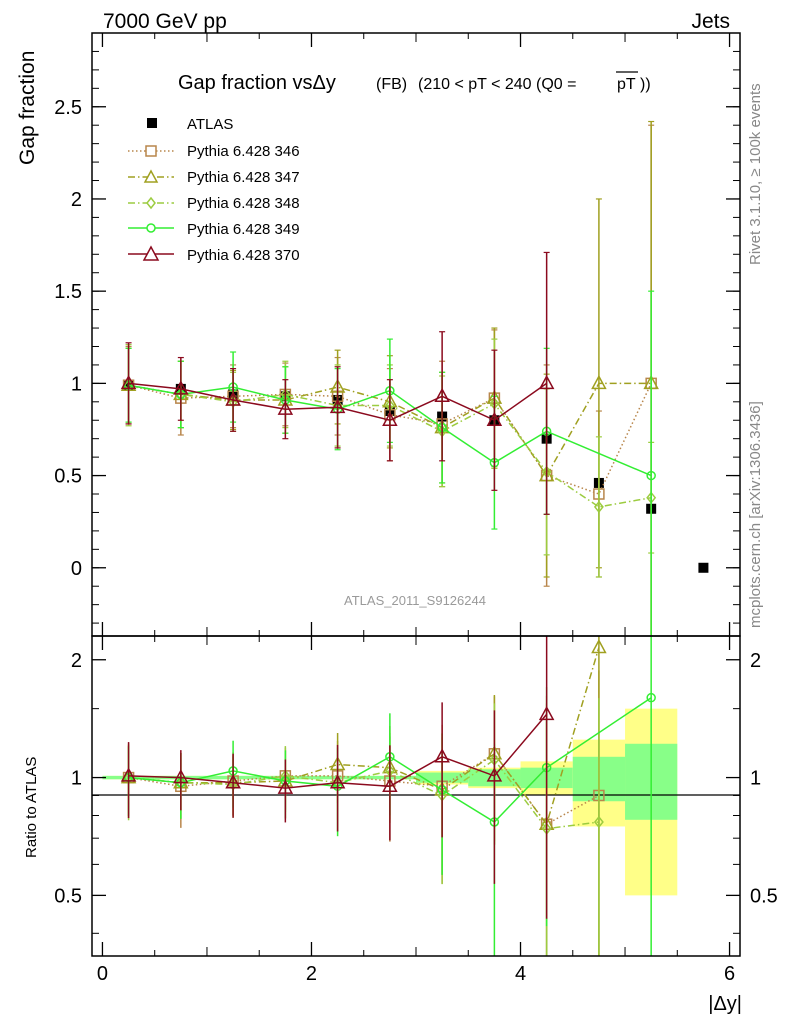 The height and width of the screenshot is (1024, 786). What do you see at coordinates (755, 514) in the screenshot?
I see `mcplots-label: mcplots.cern.ch [arXiv:1306.3436]` at bounding box center [755, 514].